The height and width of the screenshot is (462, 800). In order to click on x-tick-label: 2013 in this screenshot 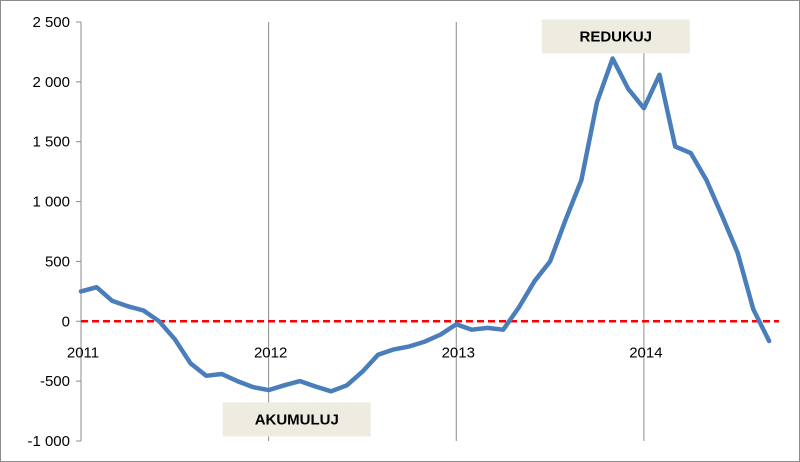, I will do `click(458, 352)`.